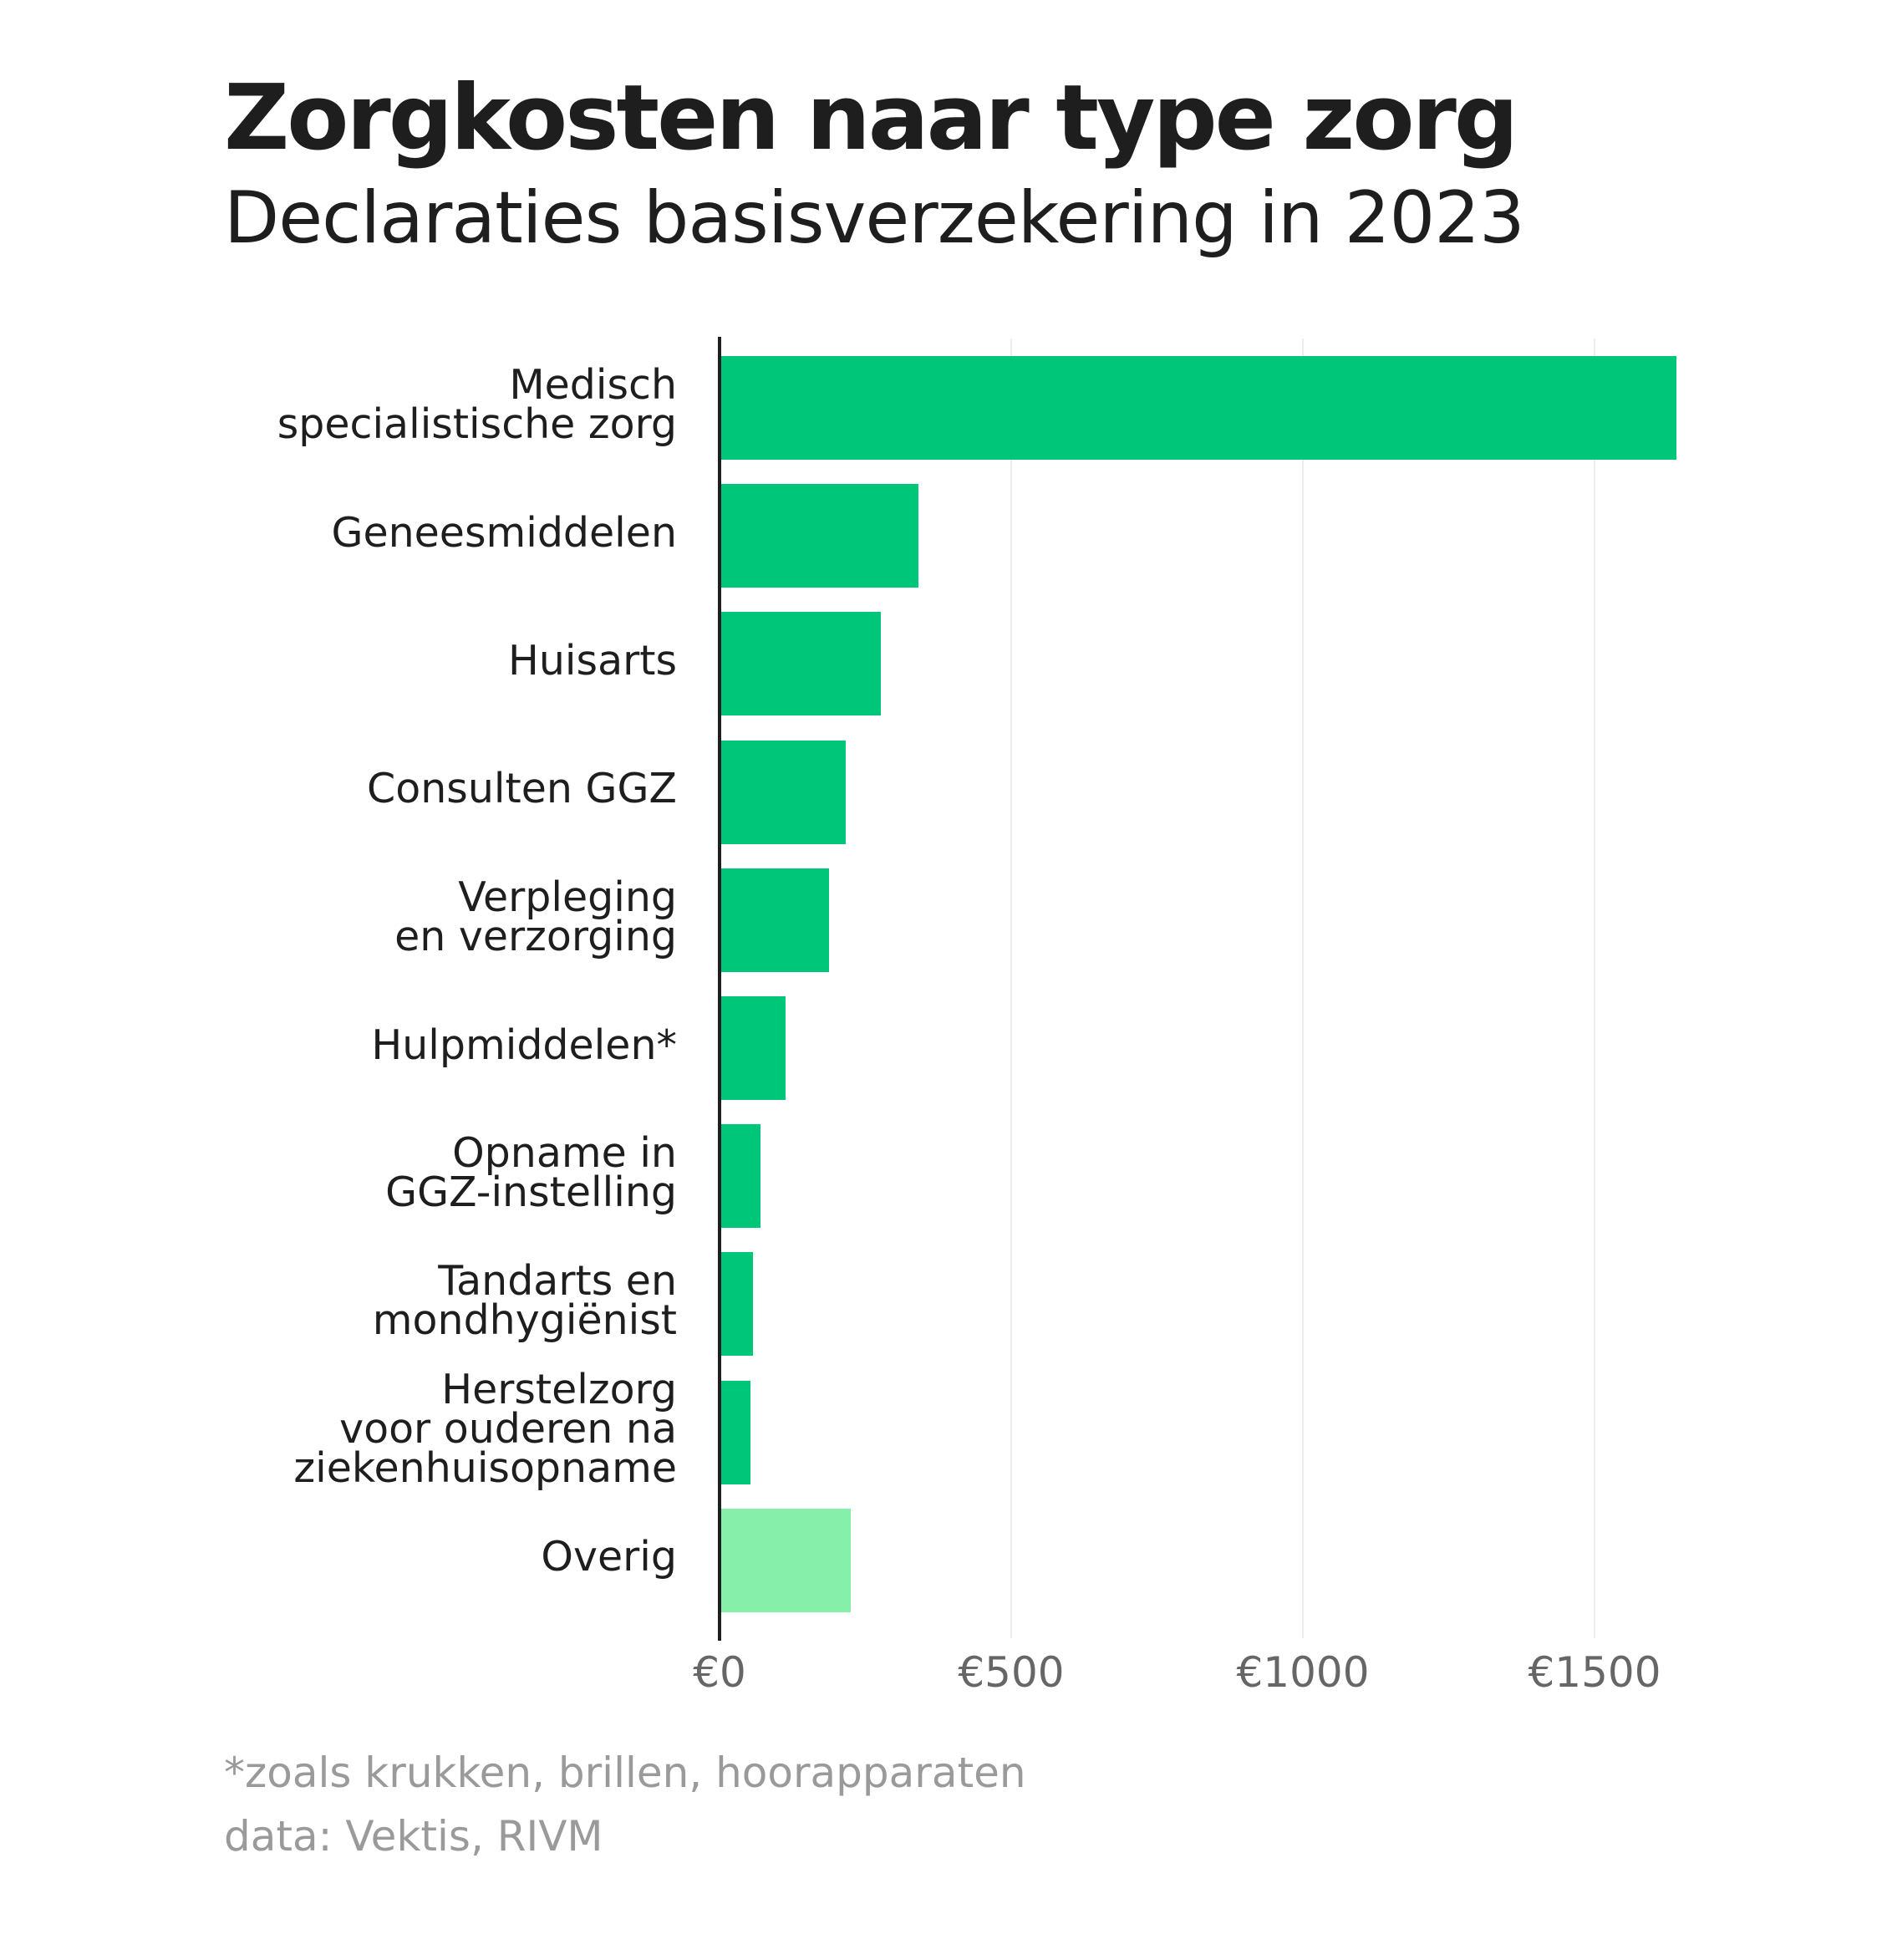 Image resolution: width=1882 pixels, height=1960 pixels. What do you see at coordinates (524, 1045) in the screenshot?
I see `category-label: Hulpmiddelen*` at bounding box center [524, 1045].